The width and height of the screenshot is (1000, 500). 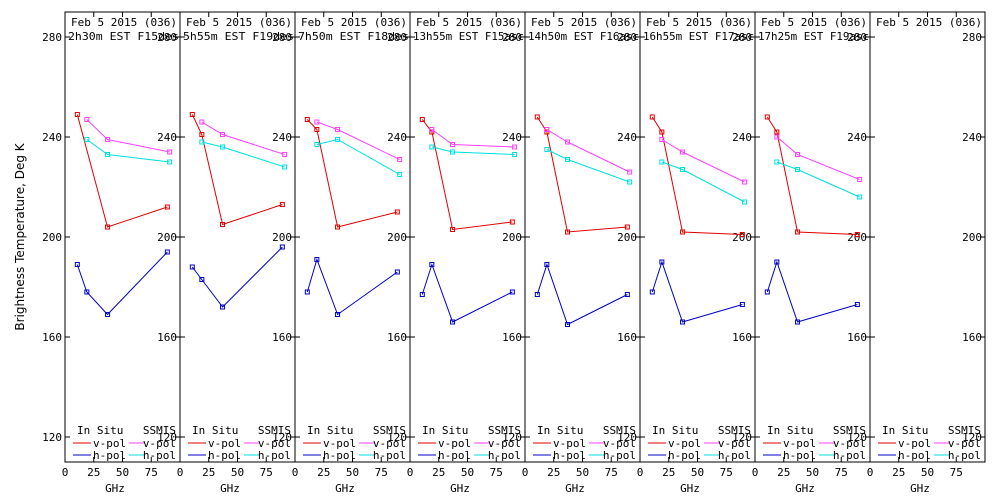 What do you see at coordinates (397, 437) in the screenshot?
I see `y-tick-label: 120` at bounding box center [397, 437].